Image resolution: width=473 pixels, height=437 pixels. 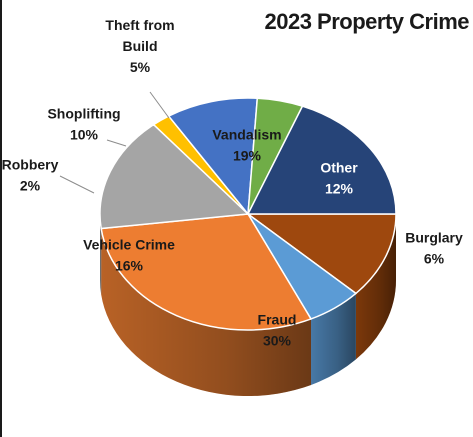 I want to click on slice-percent-text: 19%, so click(x=247, y=156).